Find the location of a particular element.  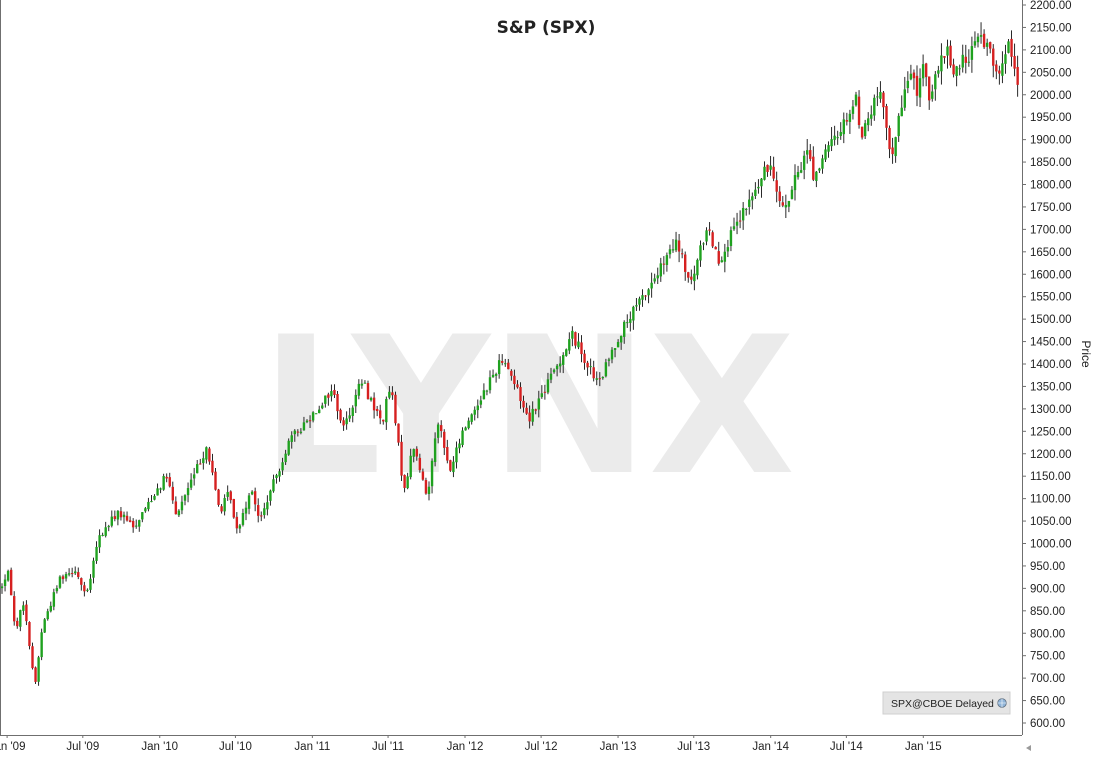

y-tick-label: 1550.00 is located at coordinates (1051, 298).